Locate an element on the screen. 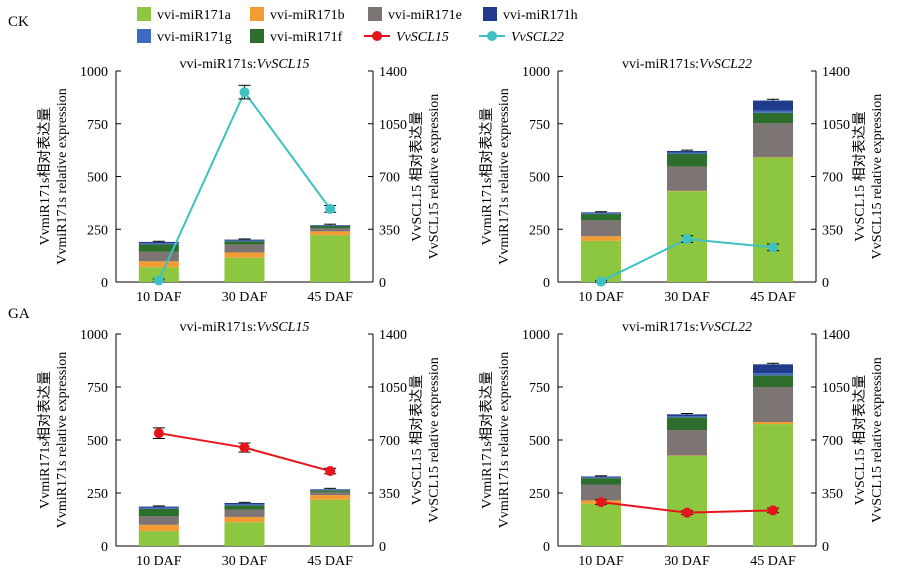 This screenshot has width=918, height=582. legend-label: VvSCL15 is located at coordinates (422, 37).